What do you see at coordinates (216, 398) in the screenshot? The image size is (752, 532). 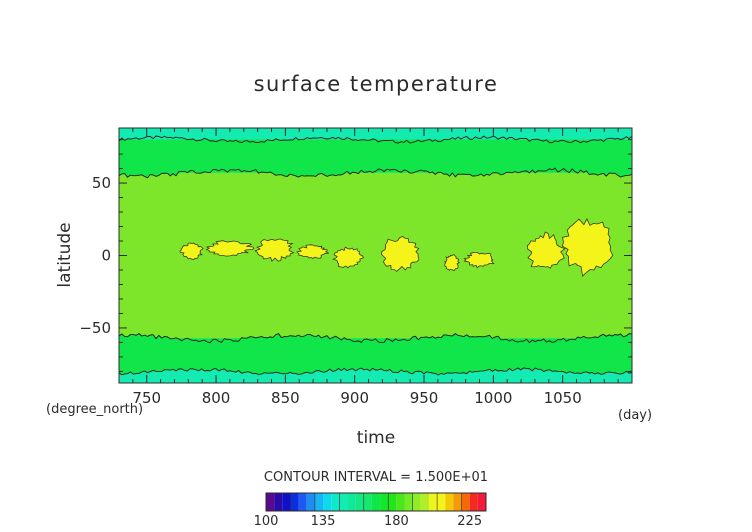 I see `x-tick-label: 800` at bounding box center [216, 398].